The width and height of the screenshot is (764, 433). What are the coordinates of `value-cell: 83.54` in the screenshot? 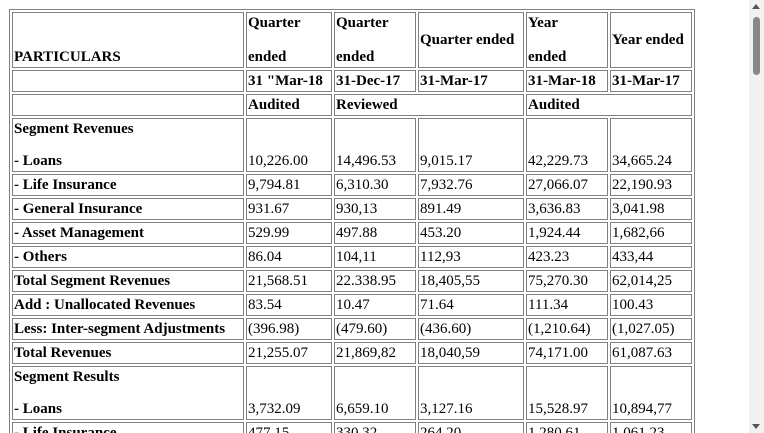 It's located at (289, 305).